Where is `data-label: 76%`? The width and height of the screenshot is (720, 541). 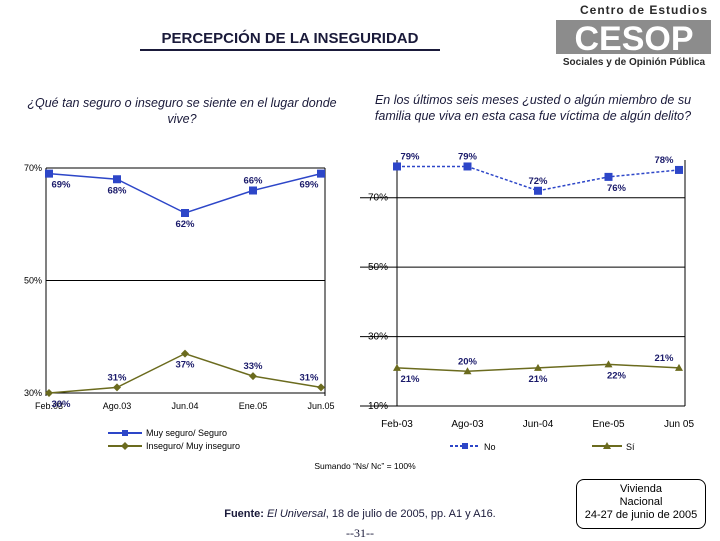 data-label: 76% is located at coordinates (617, 188).